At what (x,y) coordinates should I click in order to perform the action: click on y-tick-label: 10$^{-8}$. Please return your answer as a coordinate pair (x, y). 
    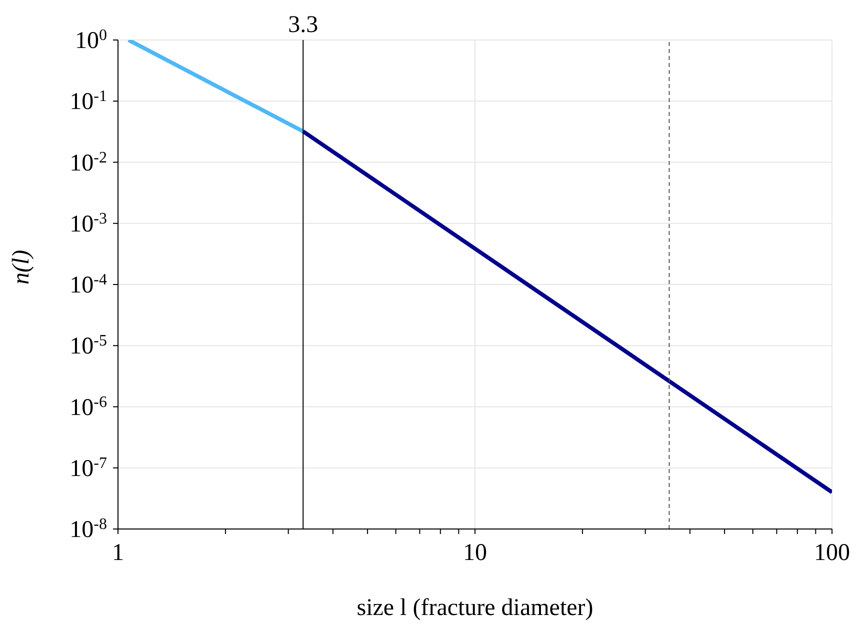
    Looking at the image, I should click on (88, 529).